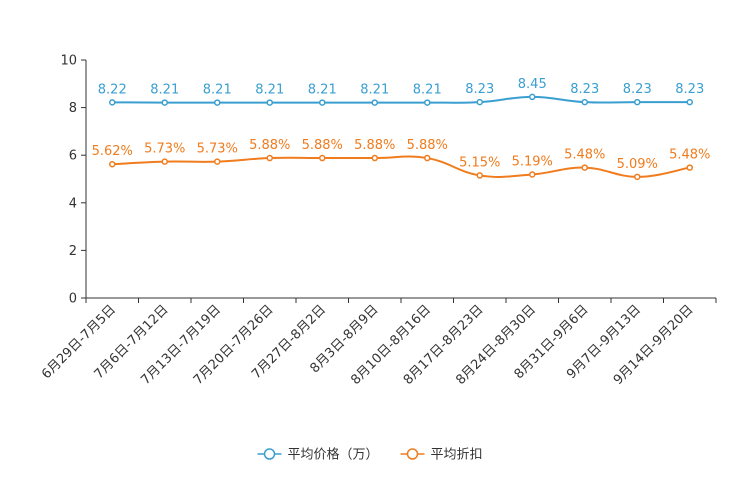  Describe the element at coordinates (73, 156) in the screenshot. I see `y-tick-label: 6` at that location.